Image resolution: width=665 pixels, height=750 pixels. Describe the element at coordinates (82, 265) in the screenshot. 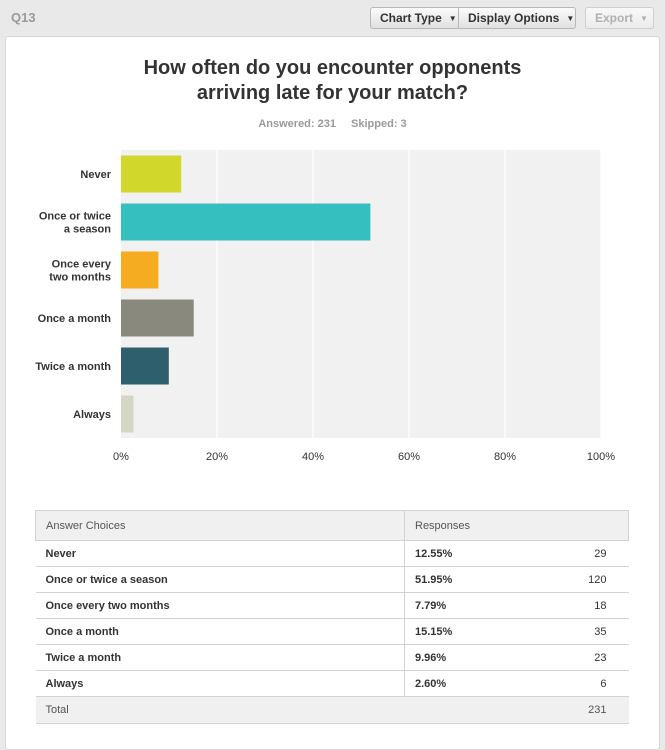

I see `category-label: Once every` at that location.